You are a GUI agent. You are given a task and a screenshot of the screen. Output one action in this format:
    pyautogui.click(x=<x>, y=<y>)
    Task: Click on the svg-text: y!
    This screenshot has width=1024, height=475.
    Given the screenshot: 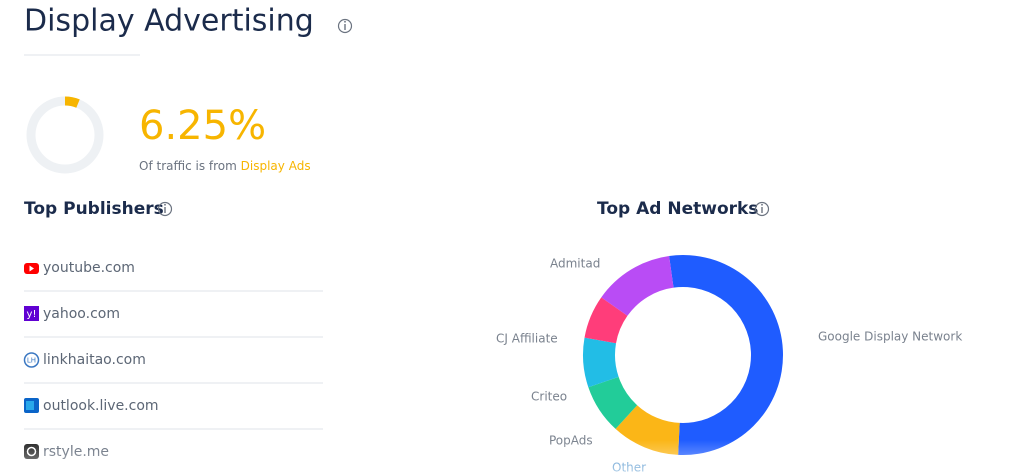 What is the action you would take?
    pyautogui.click(x=32, y=314)
    